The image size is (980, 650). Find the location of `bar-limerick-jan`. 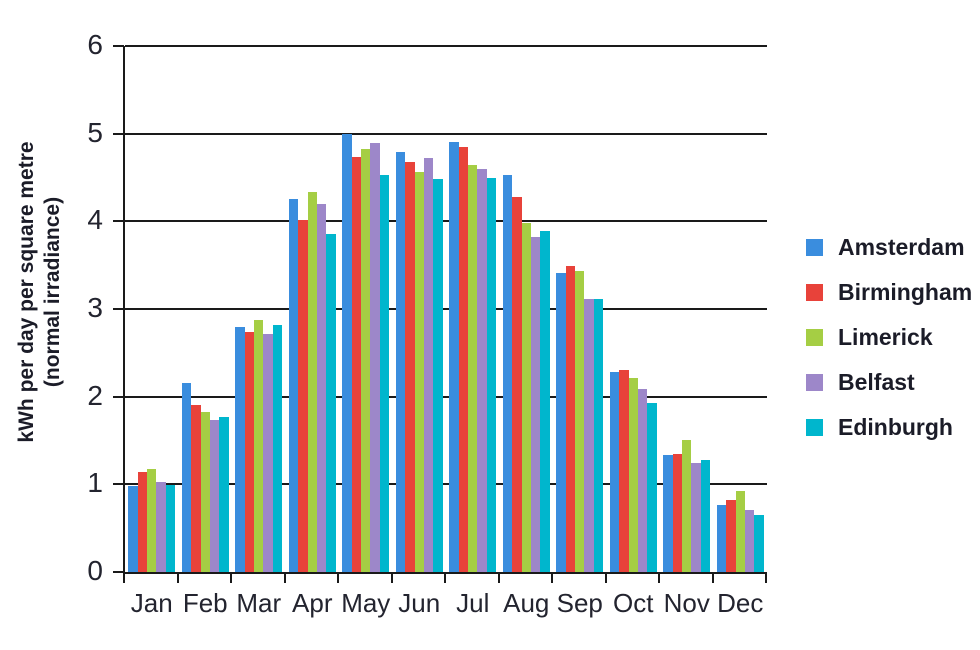

bar-limerick-jan is located at coordinates (152, 520).